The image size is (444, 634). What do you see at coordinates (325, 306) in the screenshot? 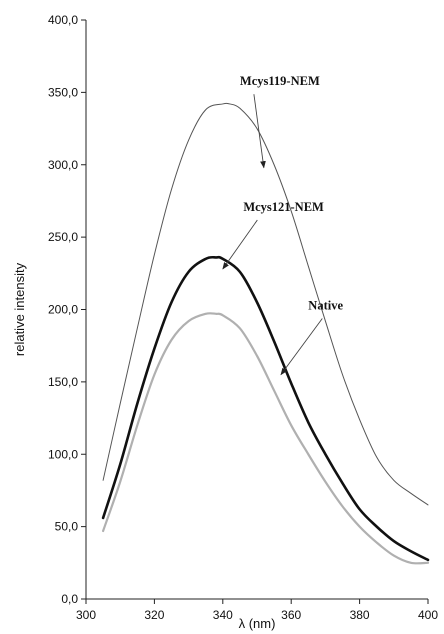
I see `annotation-label: Native` at bounding box center [325, 306].